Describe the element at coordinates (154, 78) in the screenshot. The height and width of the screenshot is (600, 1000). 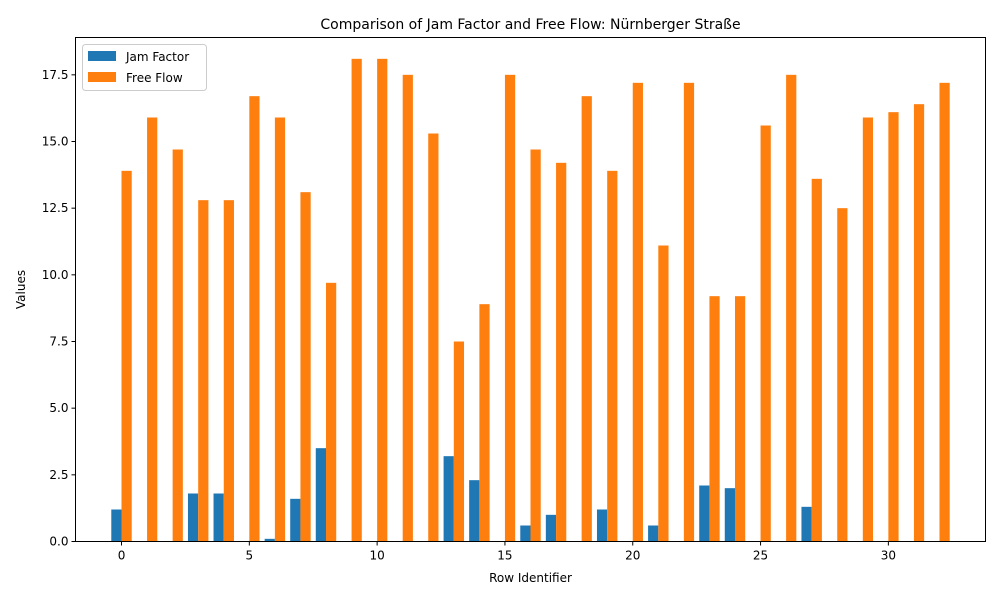
I see `legend-label-free-flow: Free Flow` at that location.